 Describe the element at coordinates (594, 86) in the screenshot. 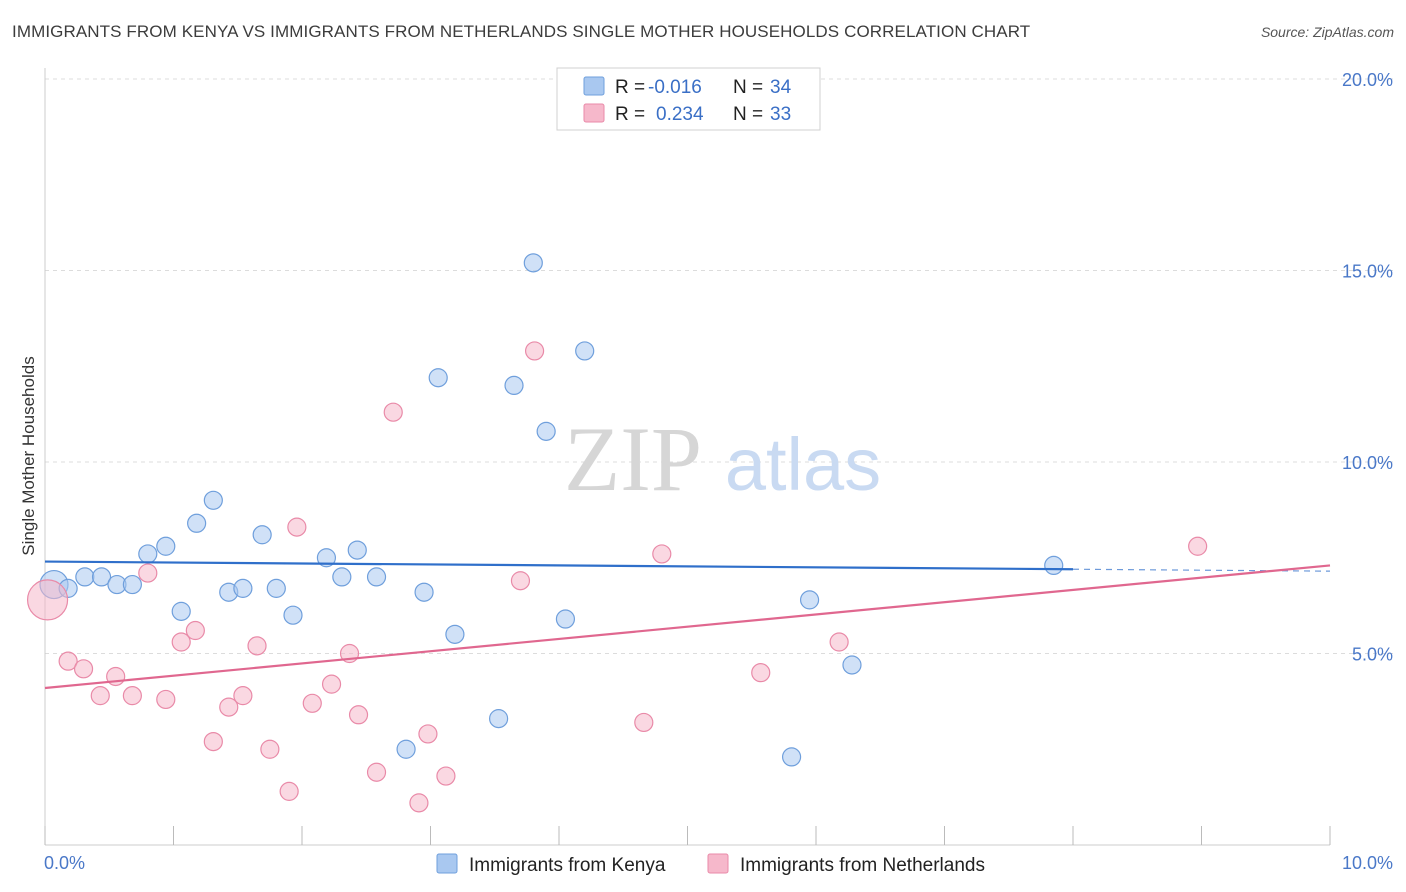

I see `legend-swatch-kenya` at that location.